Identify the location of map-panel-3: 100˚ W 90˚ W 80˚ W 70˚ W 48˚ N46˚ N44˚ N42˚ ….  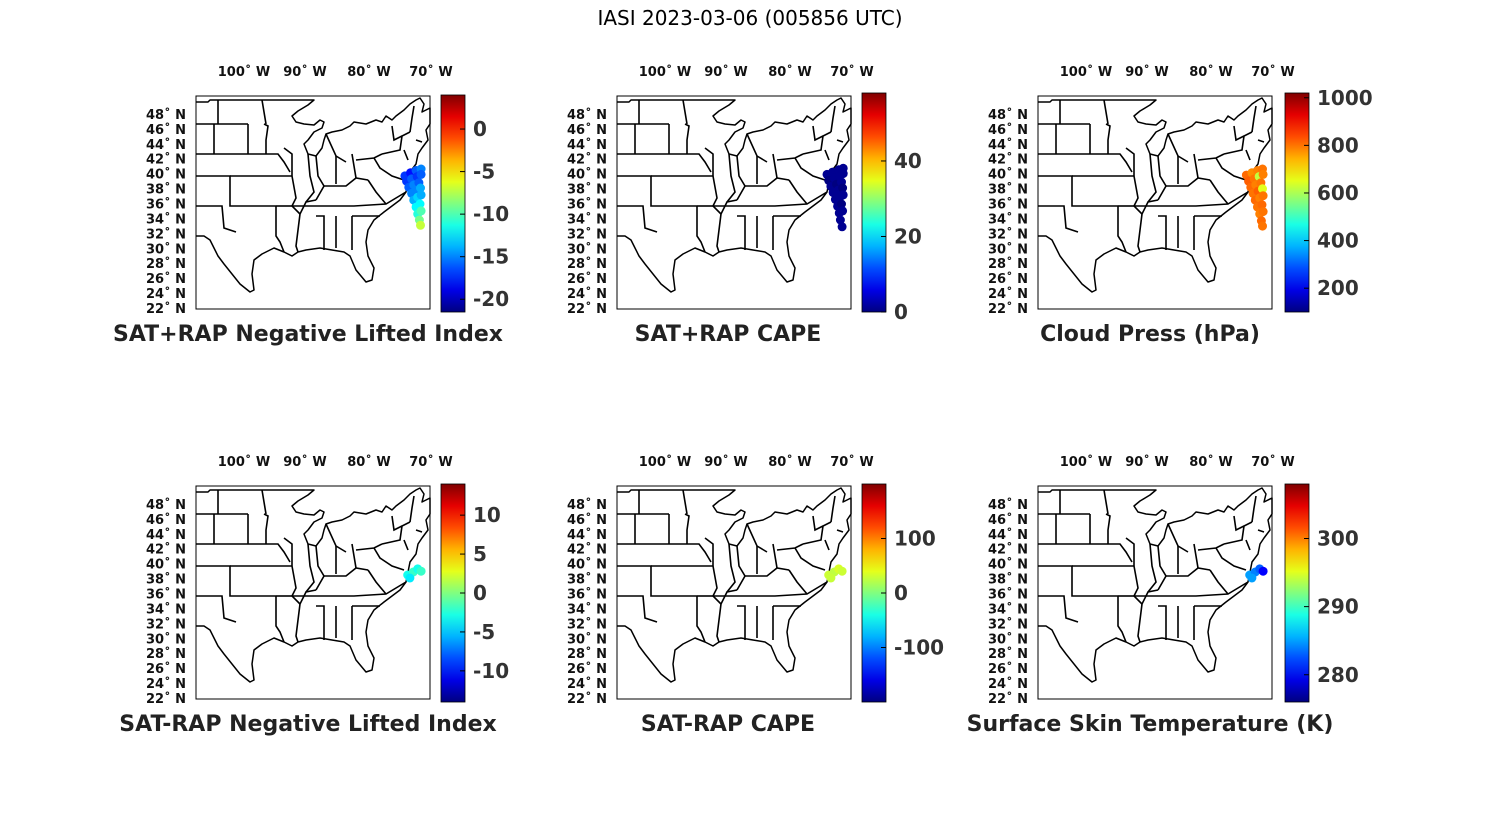
(1180, 205).